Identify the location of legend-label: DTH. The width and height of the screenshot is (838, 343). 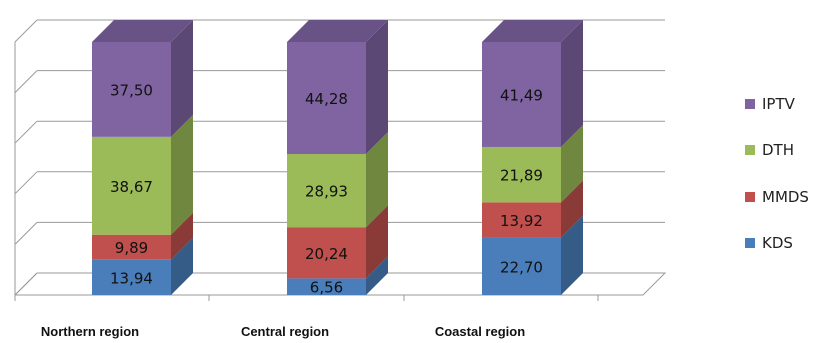
(778, 150).